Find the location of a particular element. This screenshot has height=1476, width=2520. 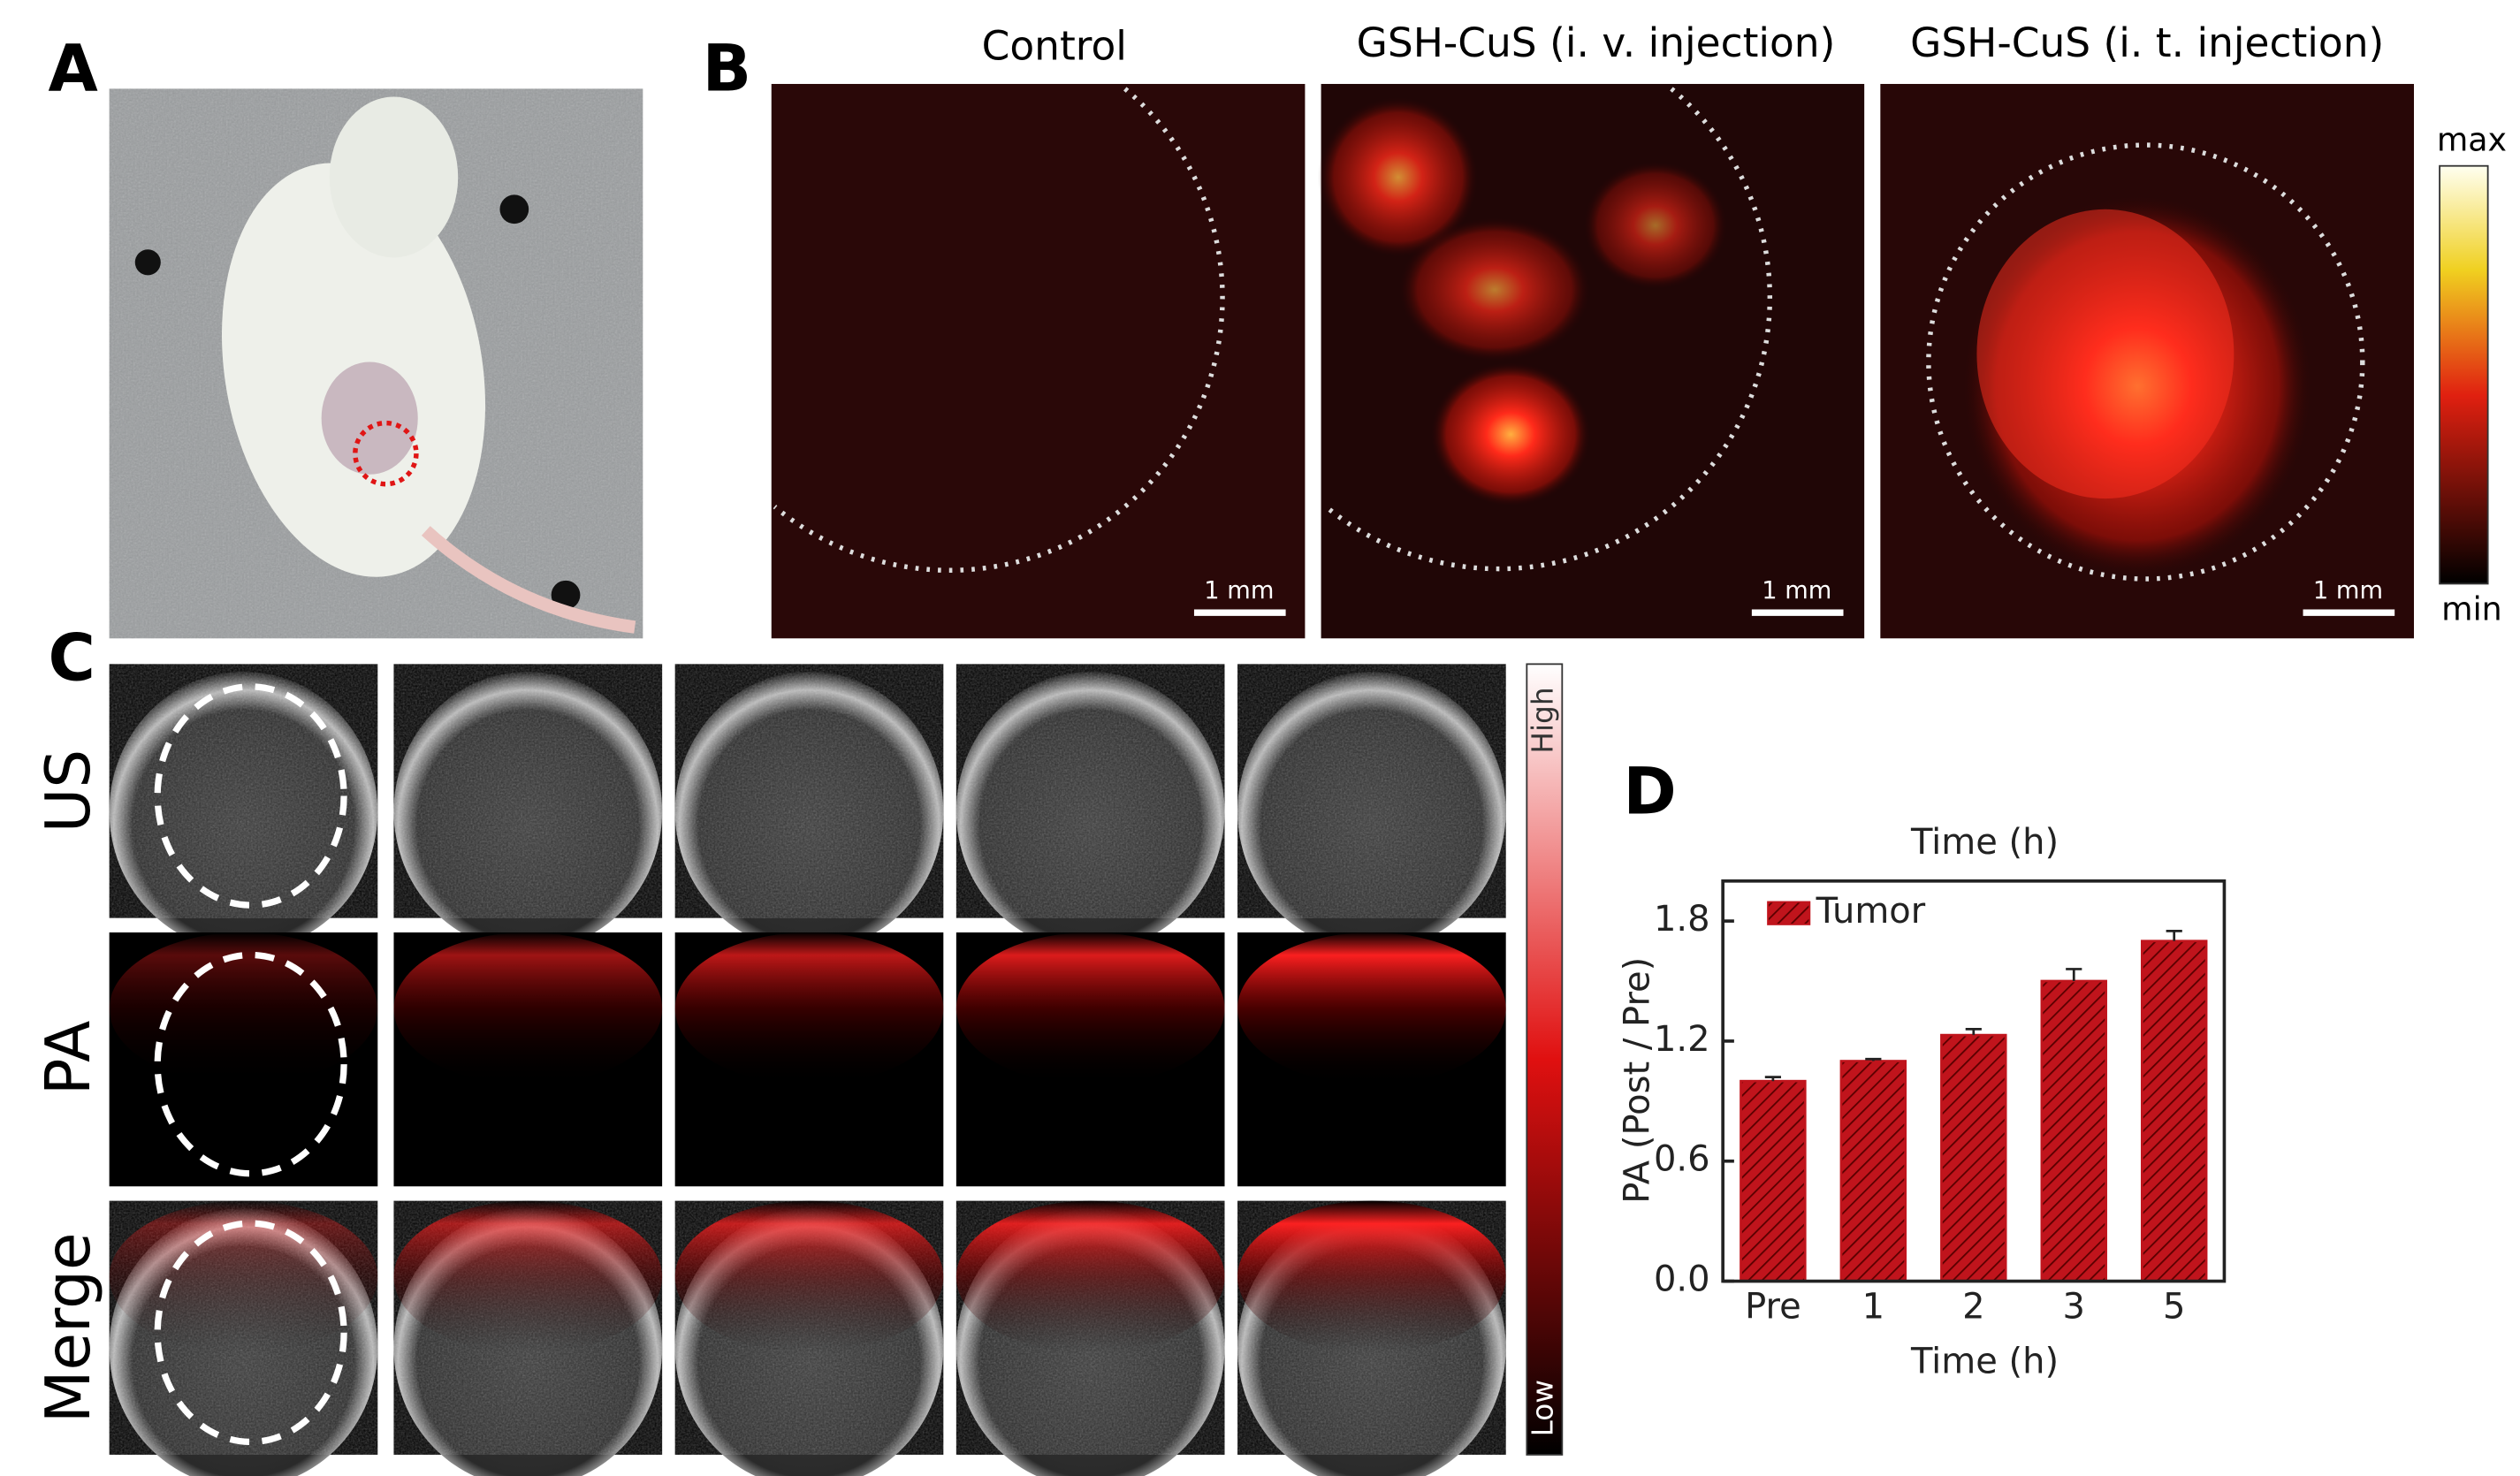

image-title: GSH-CuS (i. v. injection) is located at coordinates (1596, 43).